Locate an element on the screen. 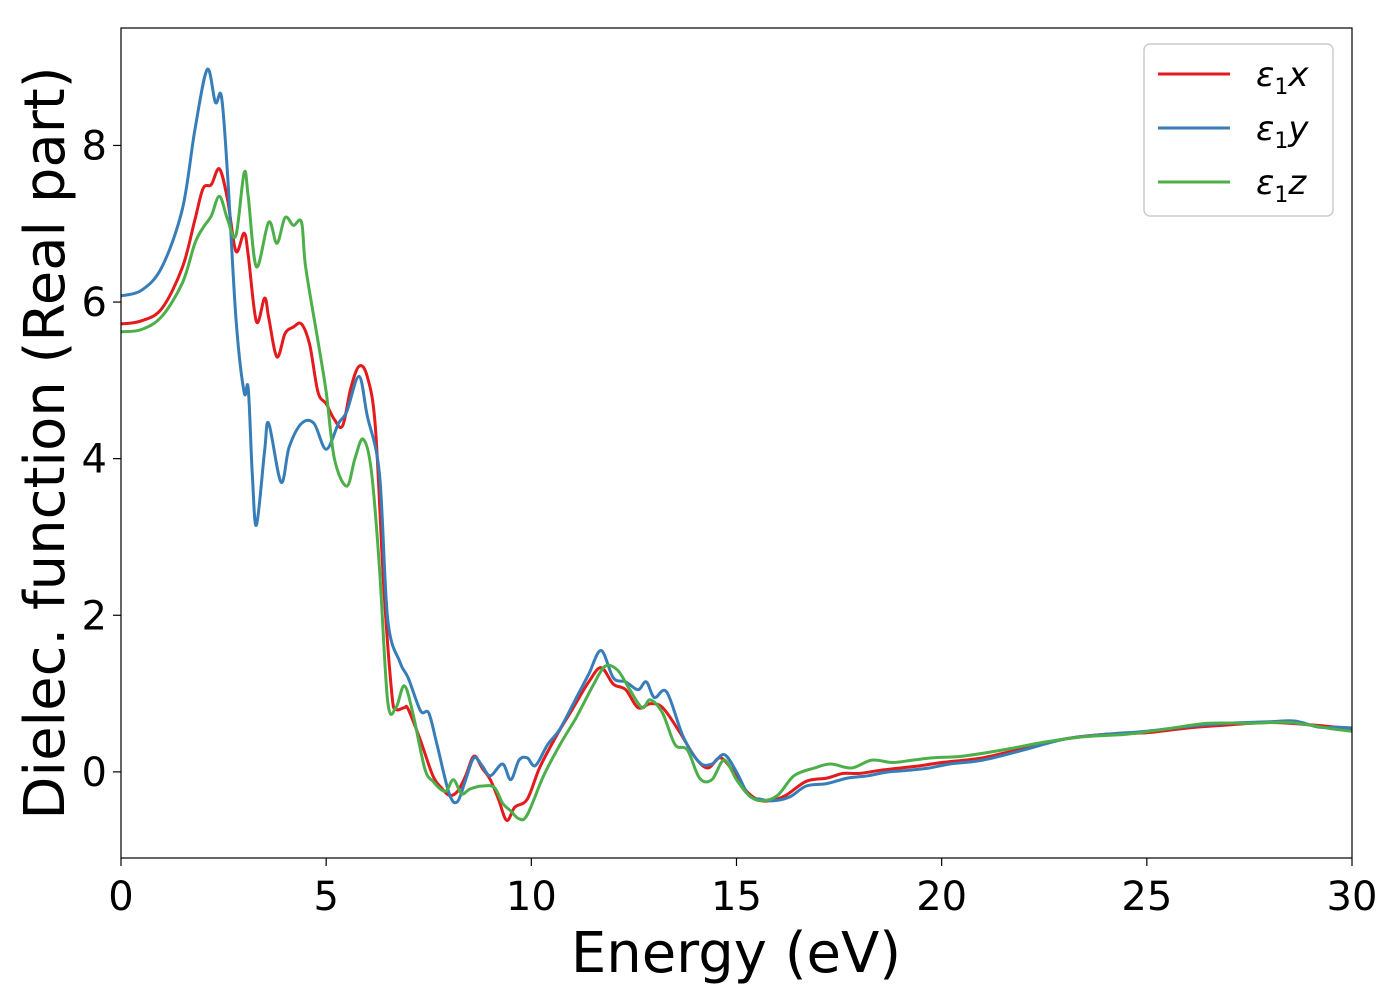  x-tick-label: 15 is located at coordinates (736, 897).